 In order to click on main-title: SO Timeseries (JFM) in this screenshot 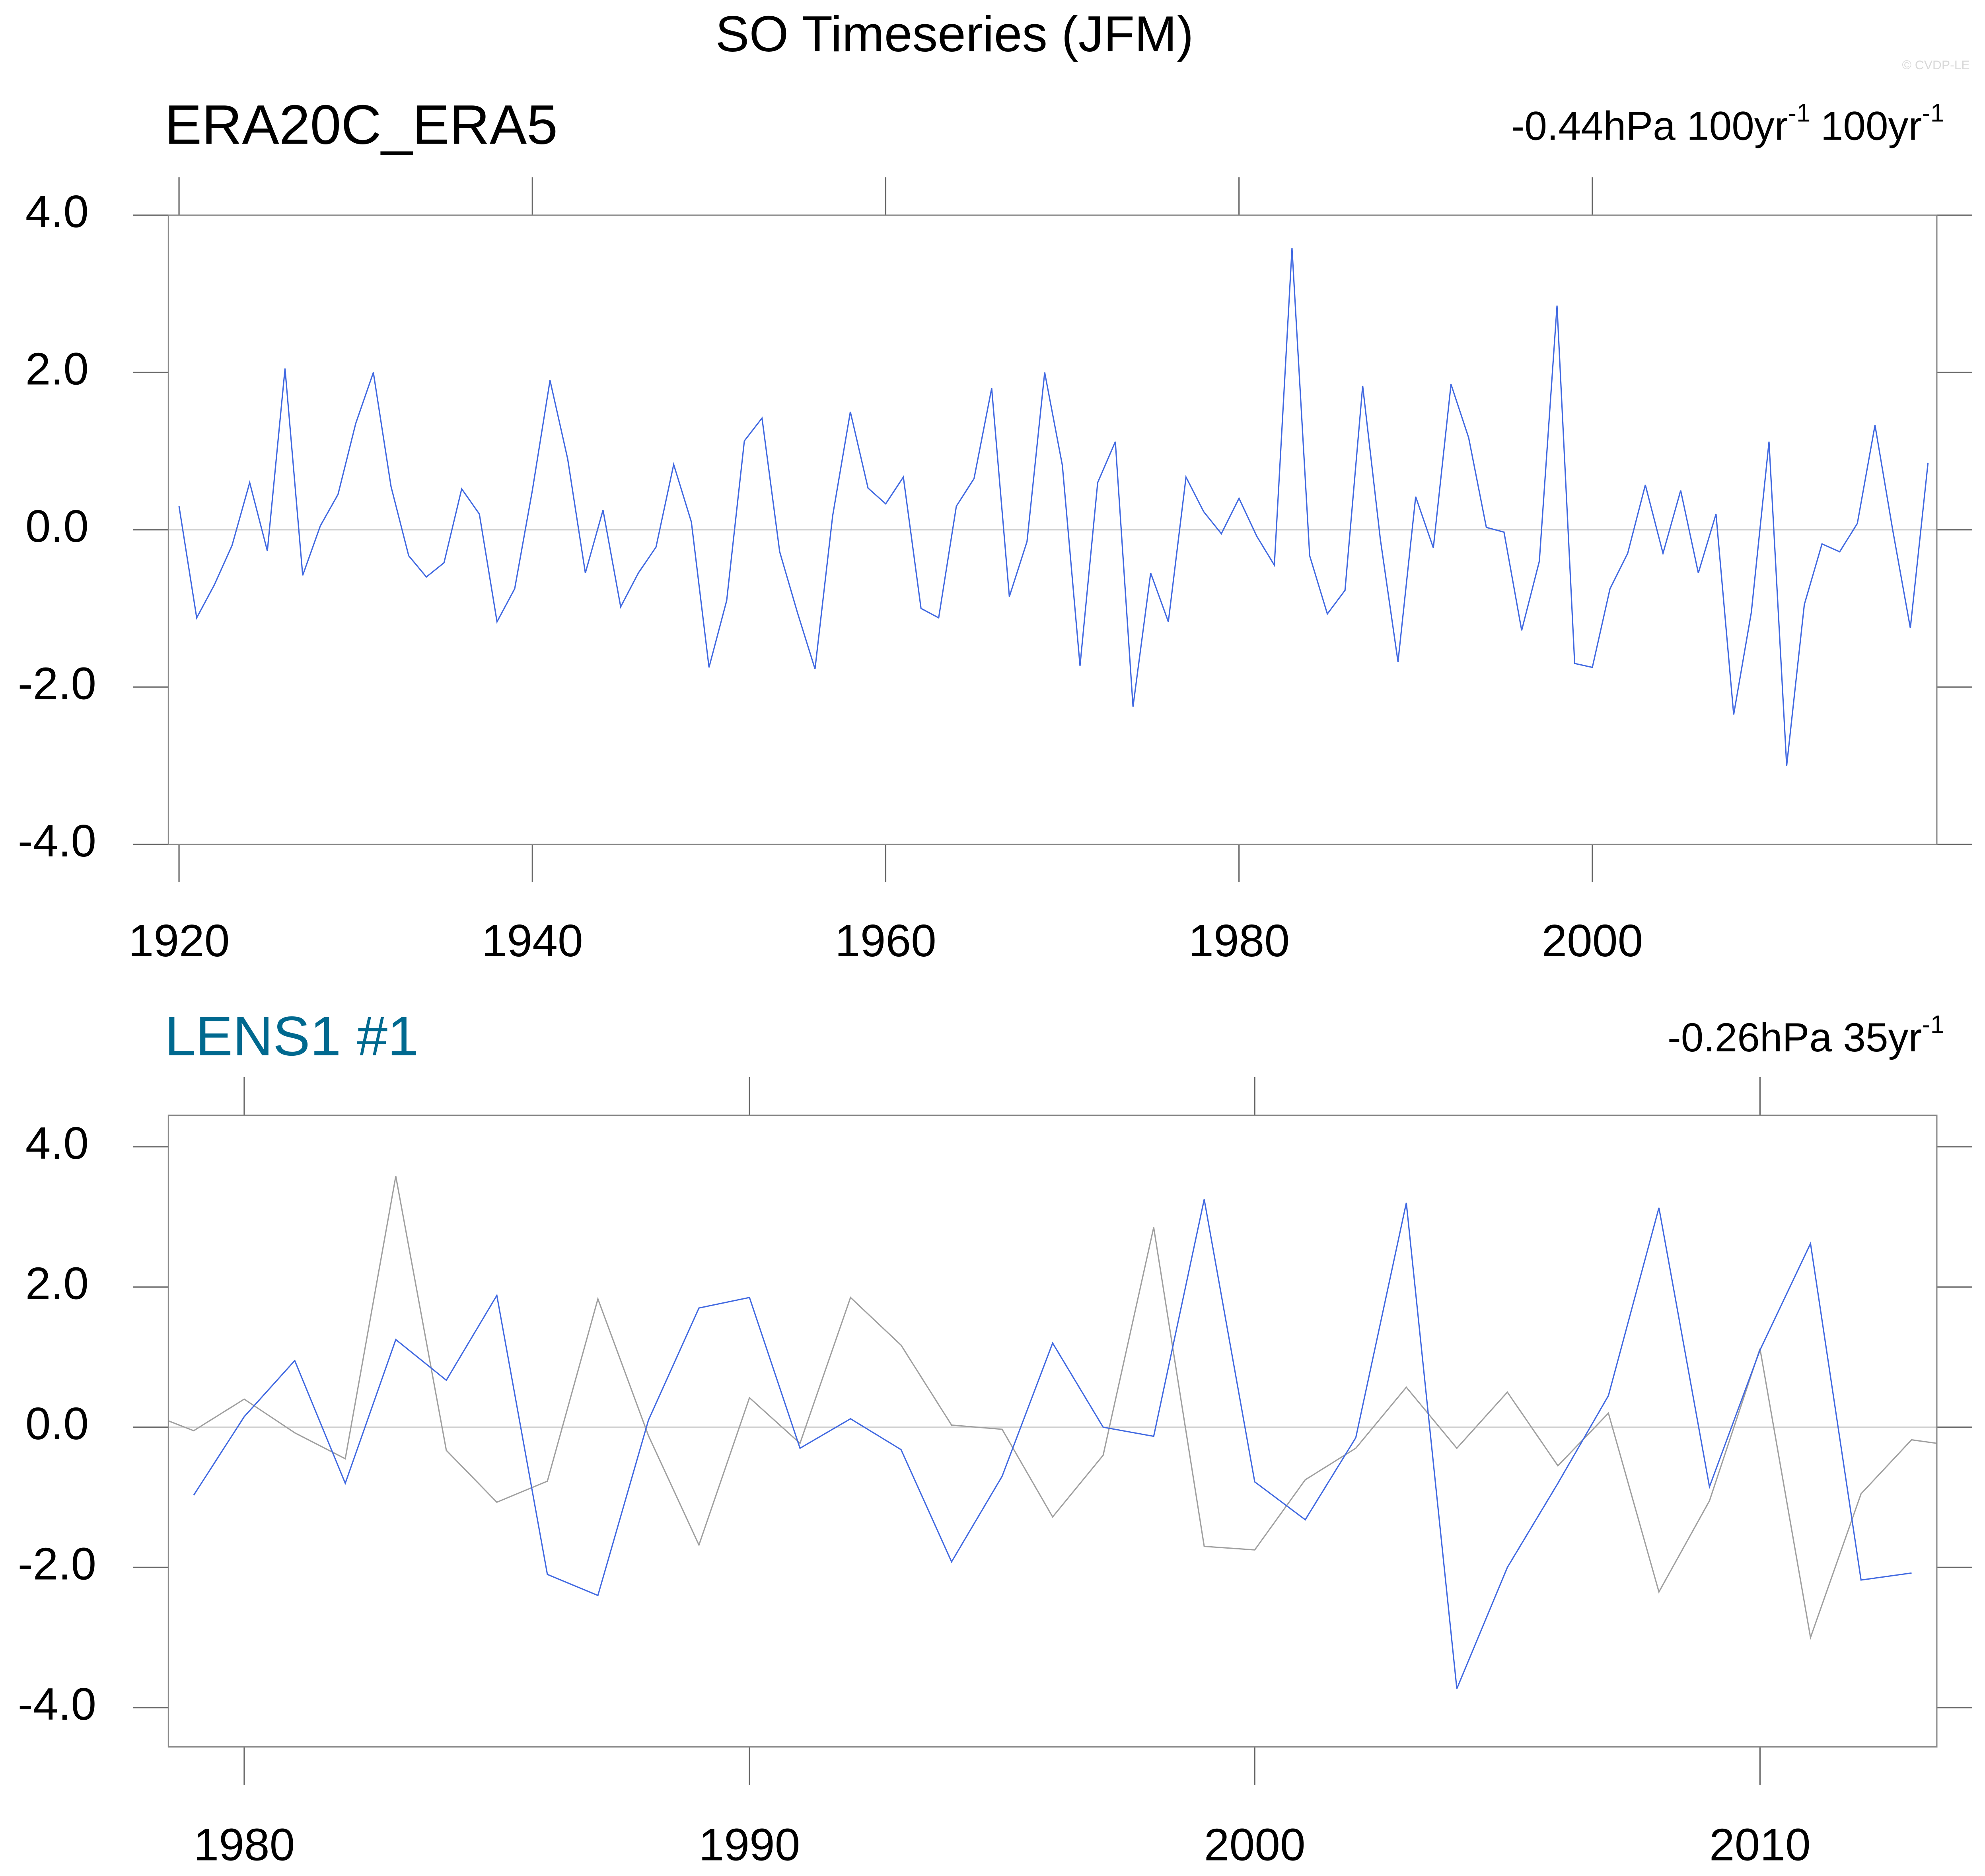, I will do `click(955, 34)`.